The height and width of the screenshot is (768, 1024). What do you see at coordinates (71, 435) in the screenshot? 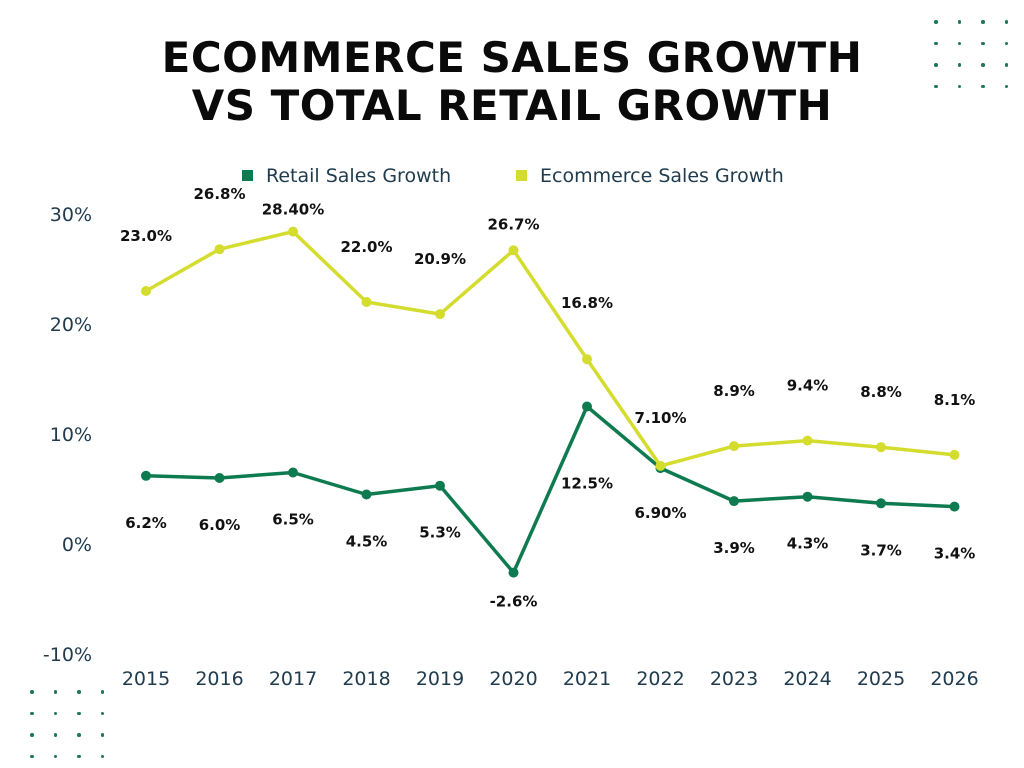
I see `y-tick-label: 10%` at bounding box center [71, 435].